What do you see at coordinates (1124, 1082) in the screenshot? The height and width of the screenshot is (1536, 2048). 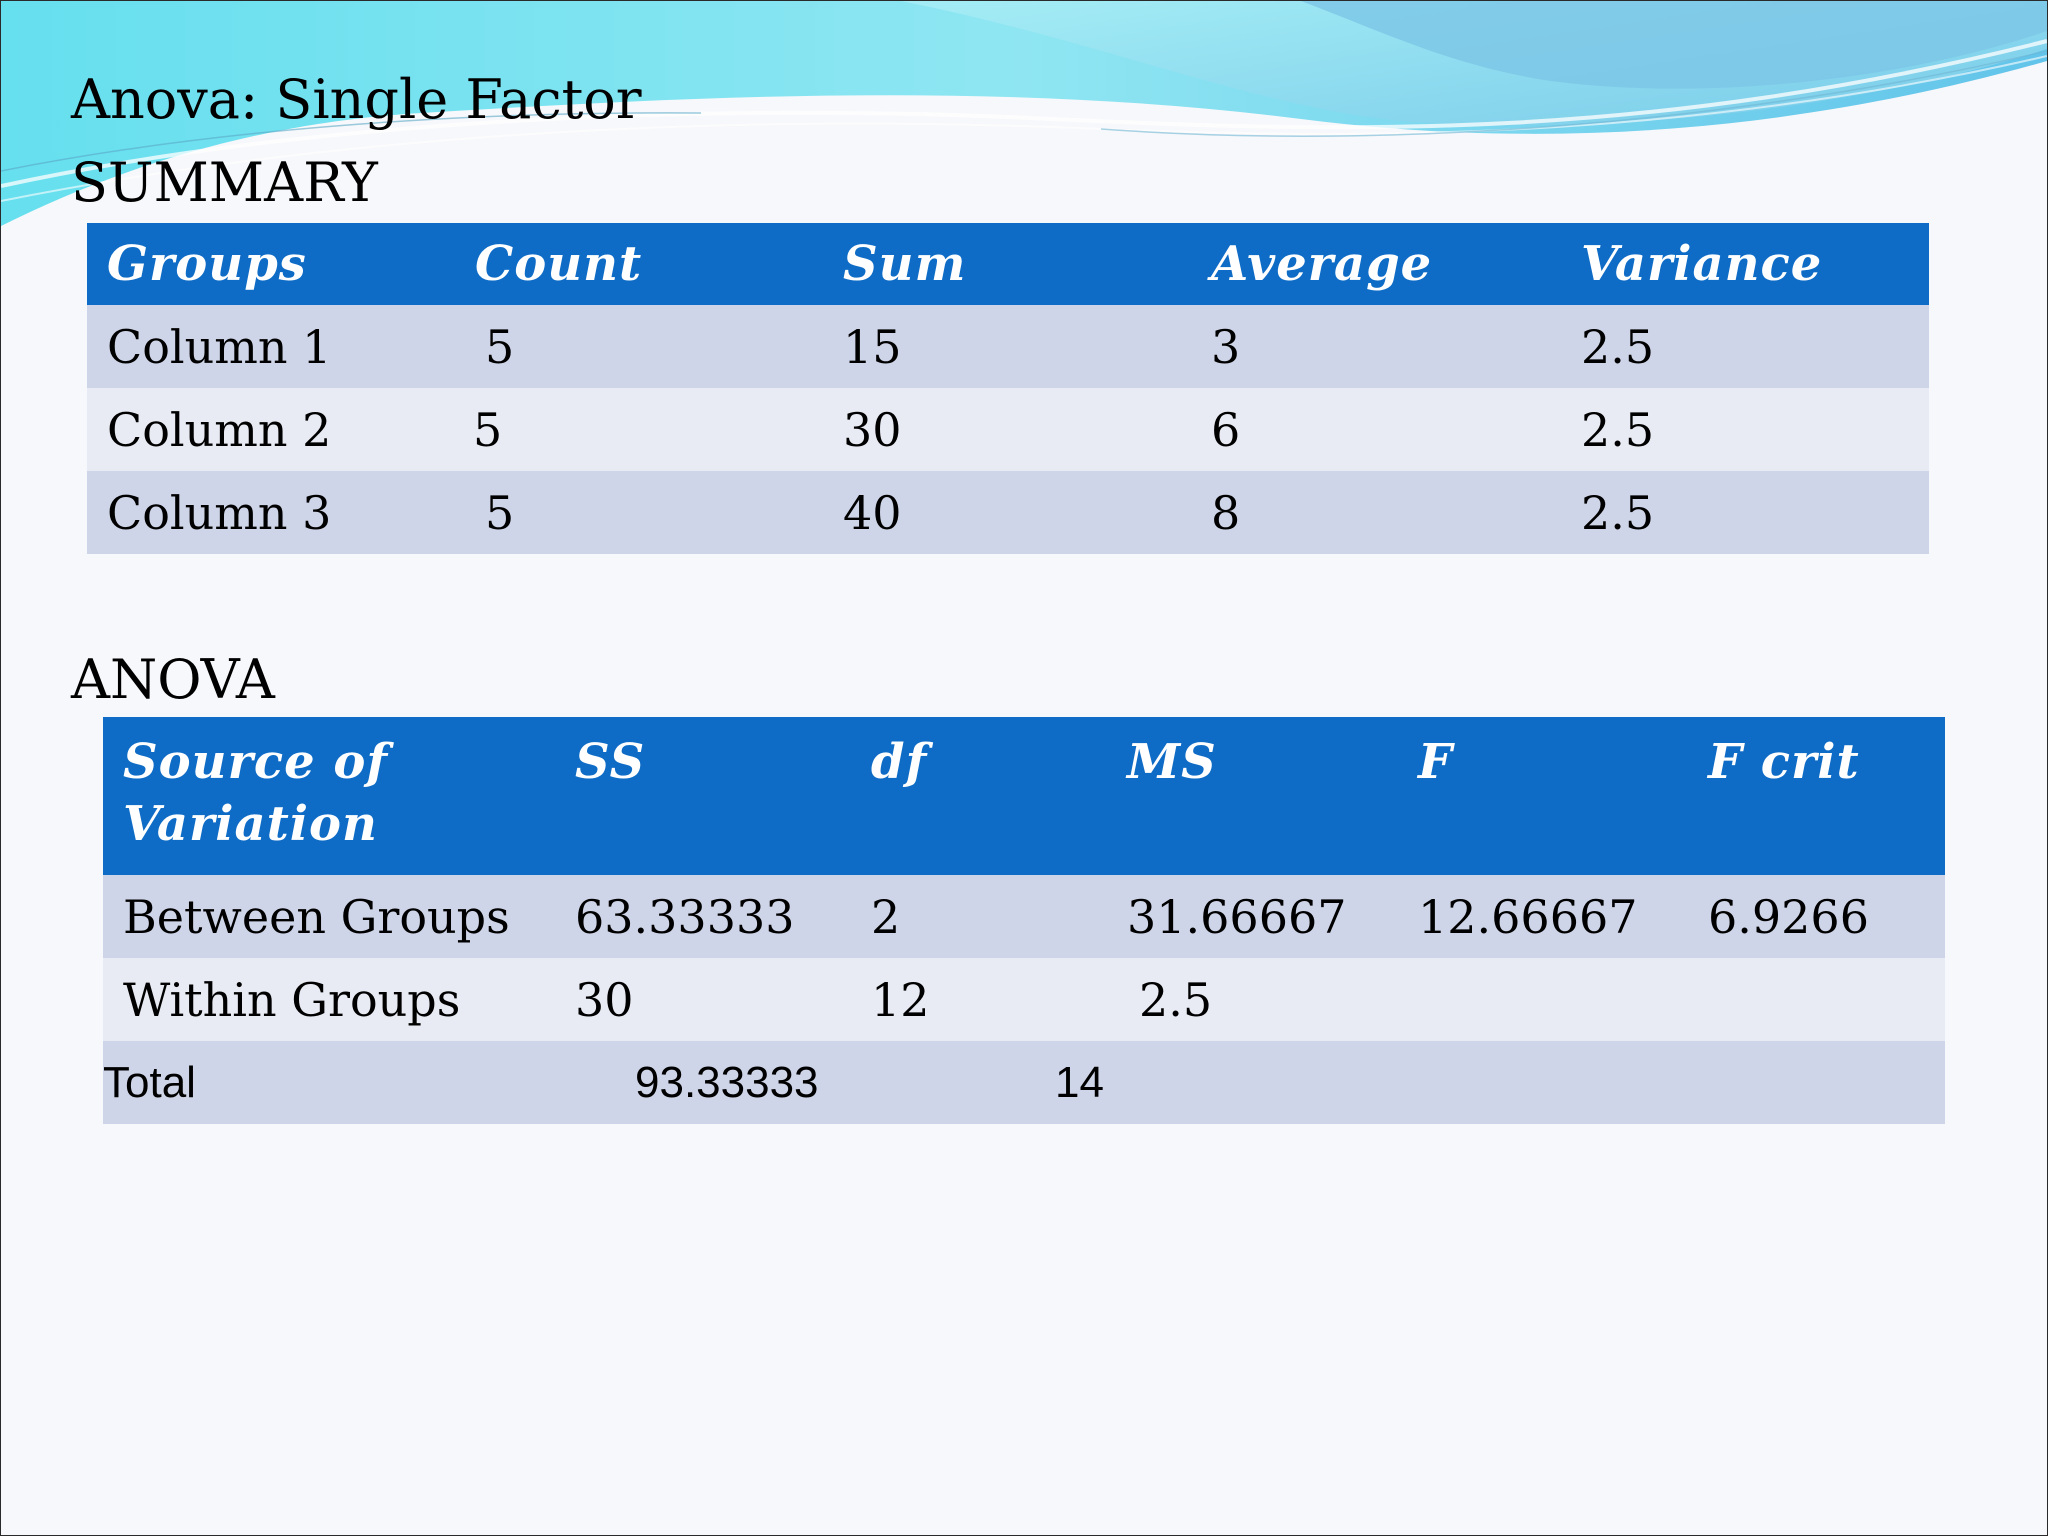 I see `cell-total-df: 14` at bounding box center [1124, 1082].